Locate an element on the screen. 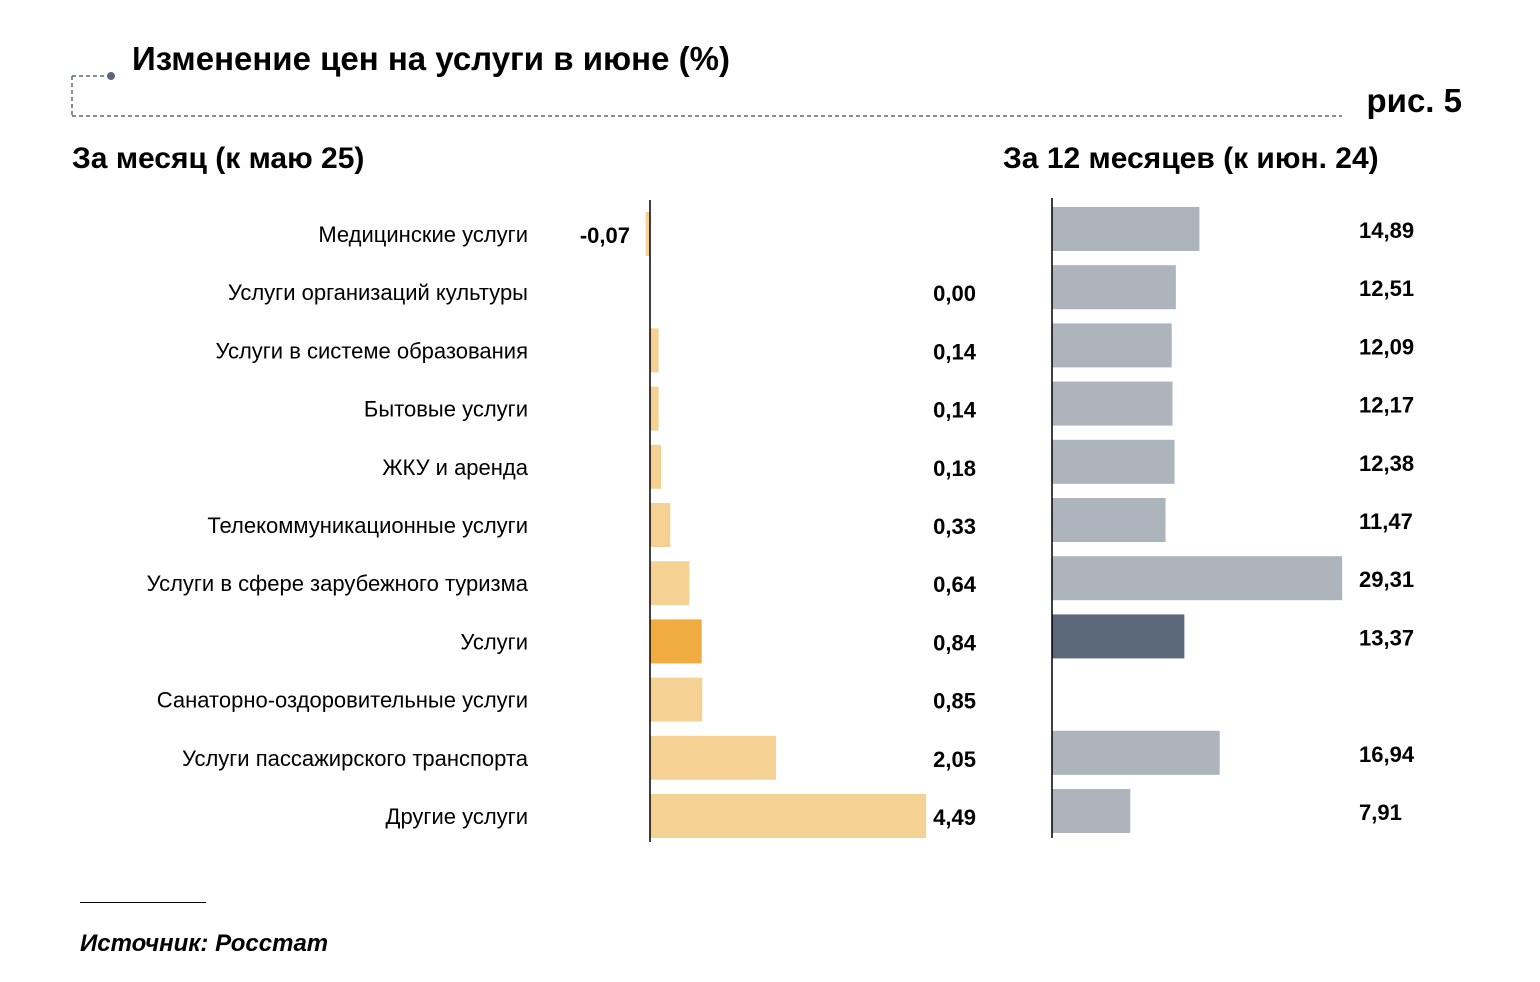  category-label: Медицинские услуги is located at coordinates (423, 234).